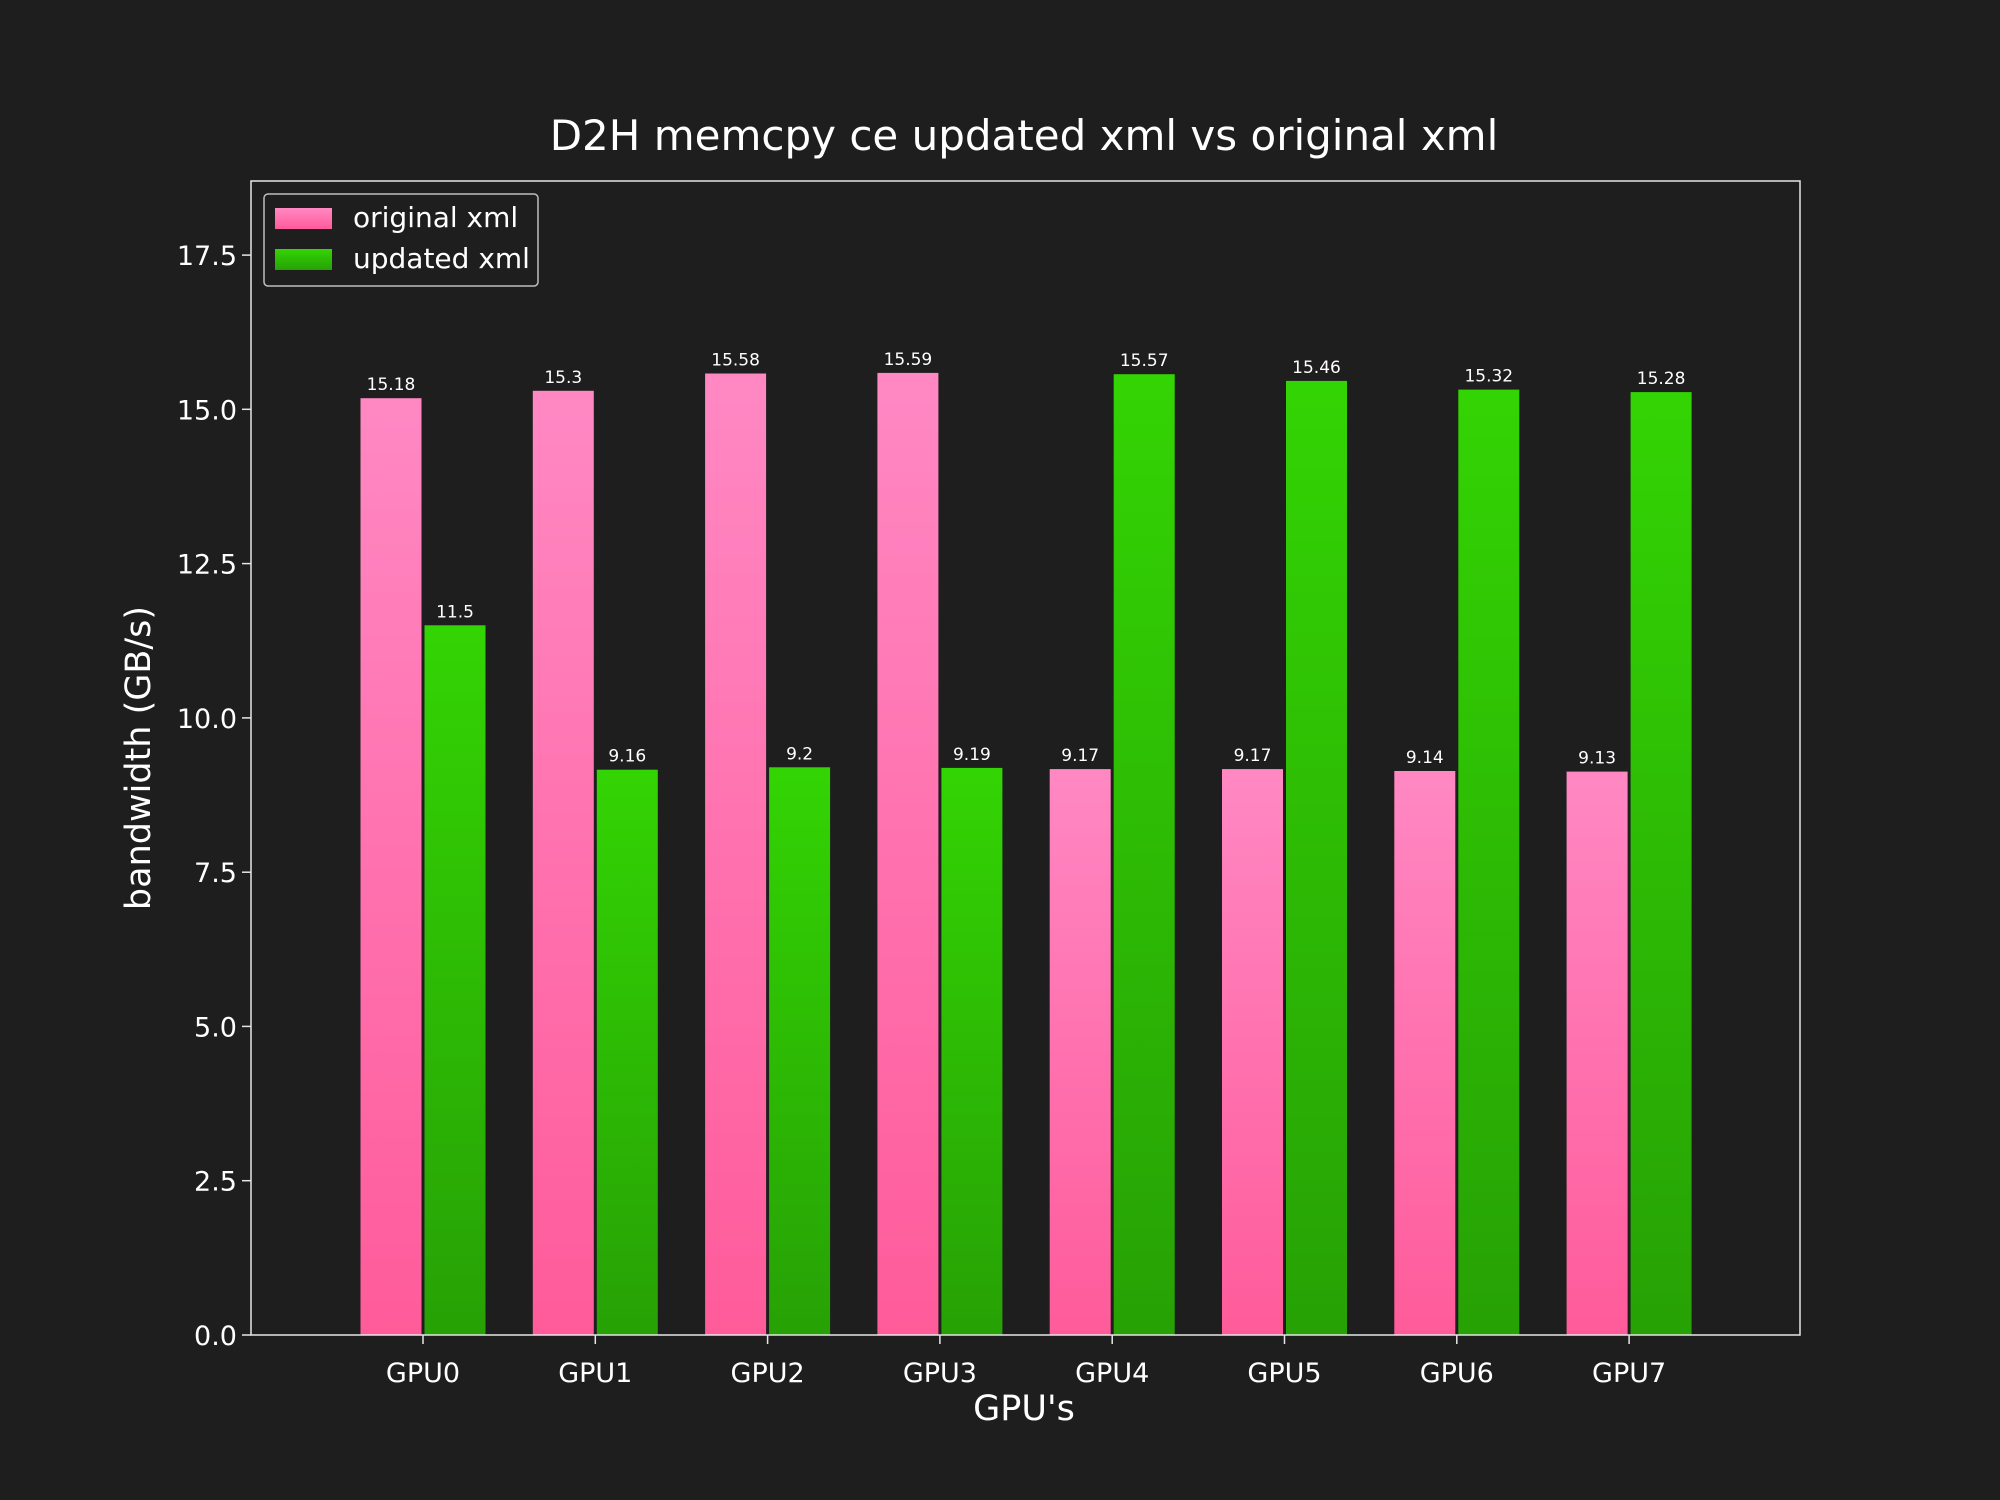  What do you see at coordinates (1144, 361) in the screenshot?
I see `data-label-updated-xml-gpu4: 15.57` at bounding box center [1144, 361].